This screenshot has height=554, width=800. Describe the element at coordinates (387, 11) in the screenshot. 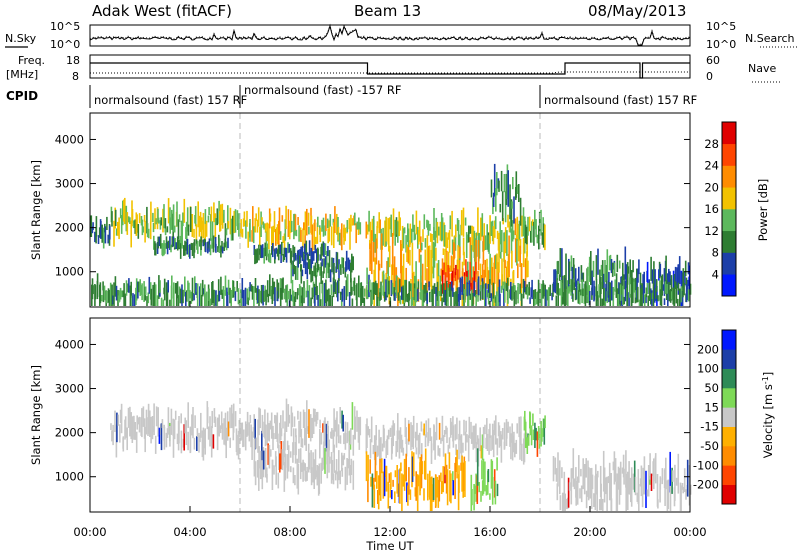

I see `beam-title: Beam 13` at that location.